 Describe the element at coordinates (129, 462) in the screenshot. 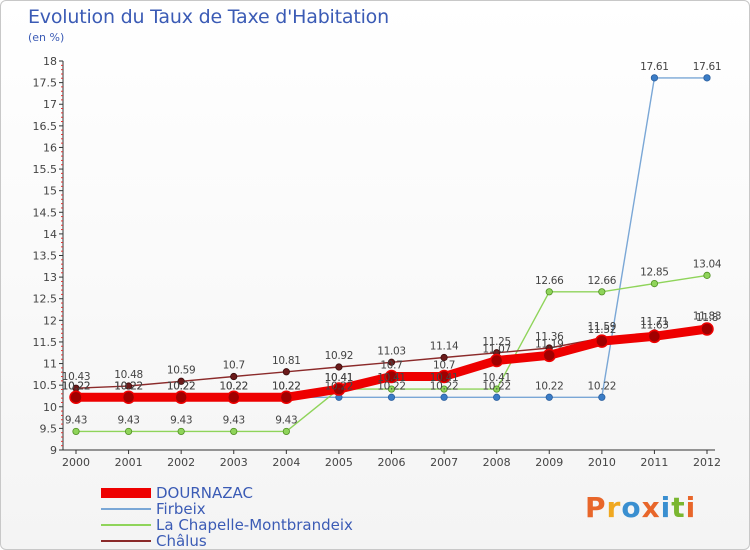

I see `x-tick-label: 2001` at that location.